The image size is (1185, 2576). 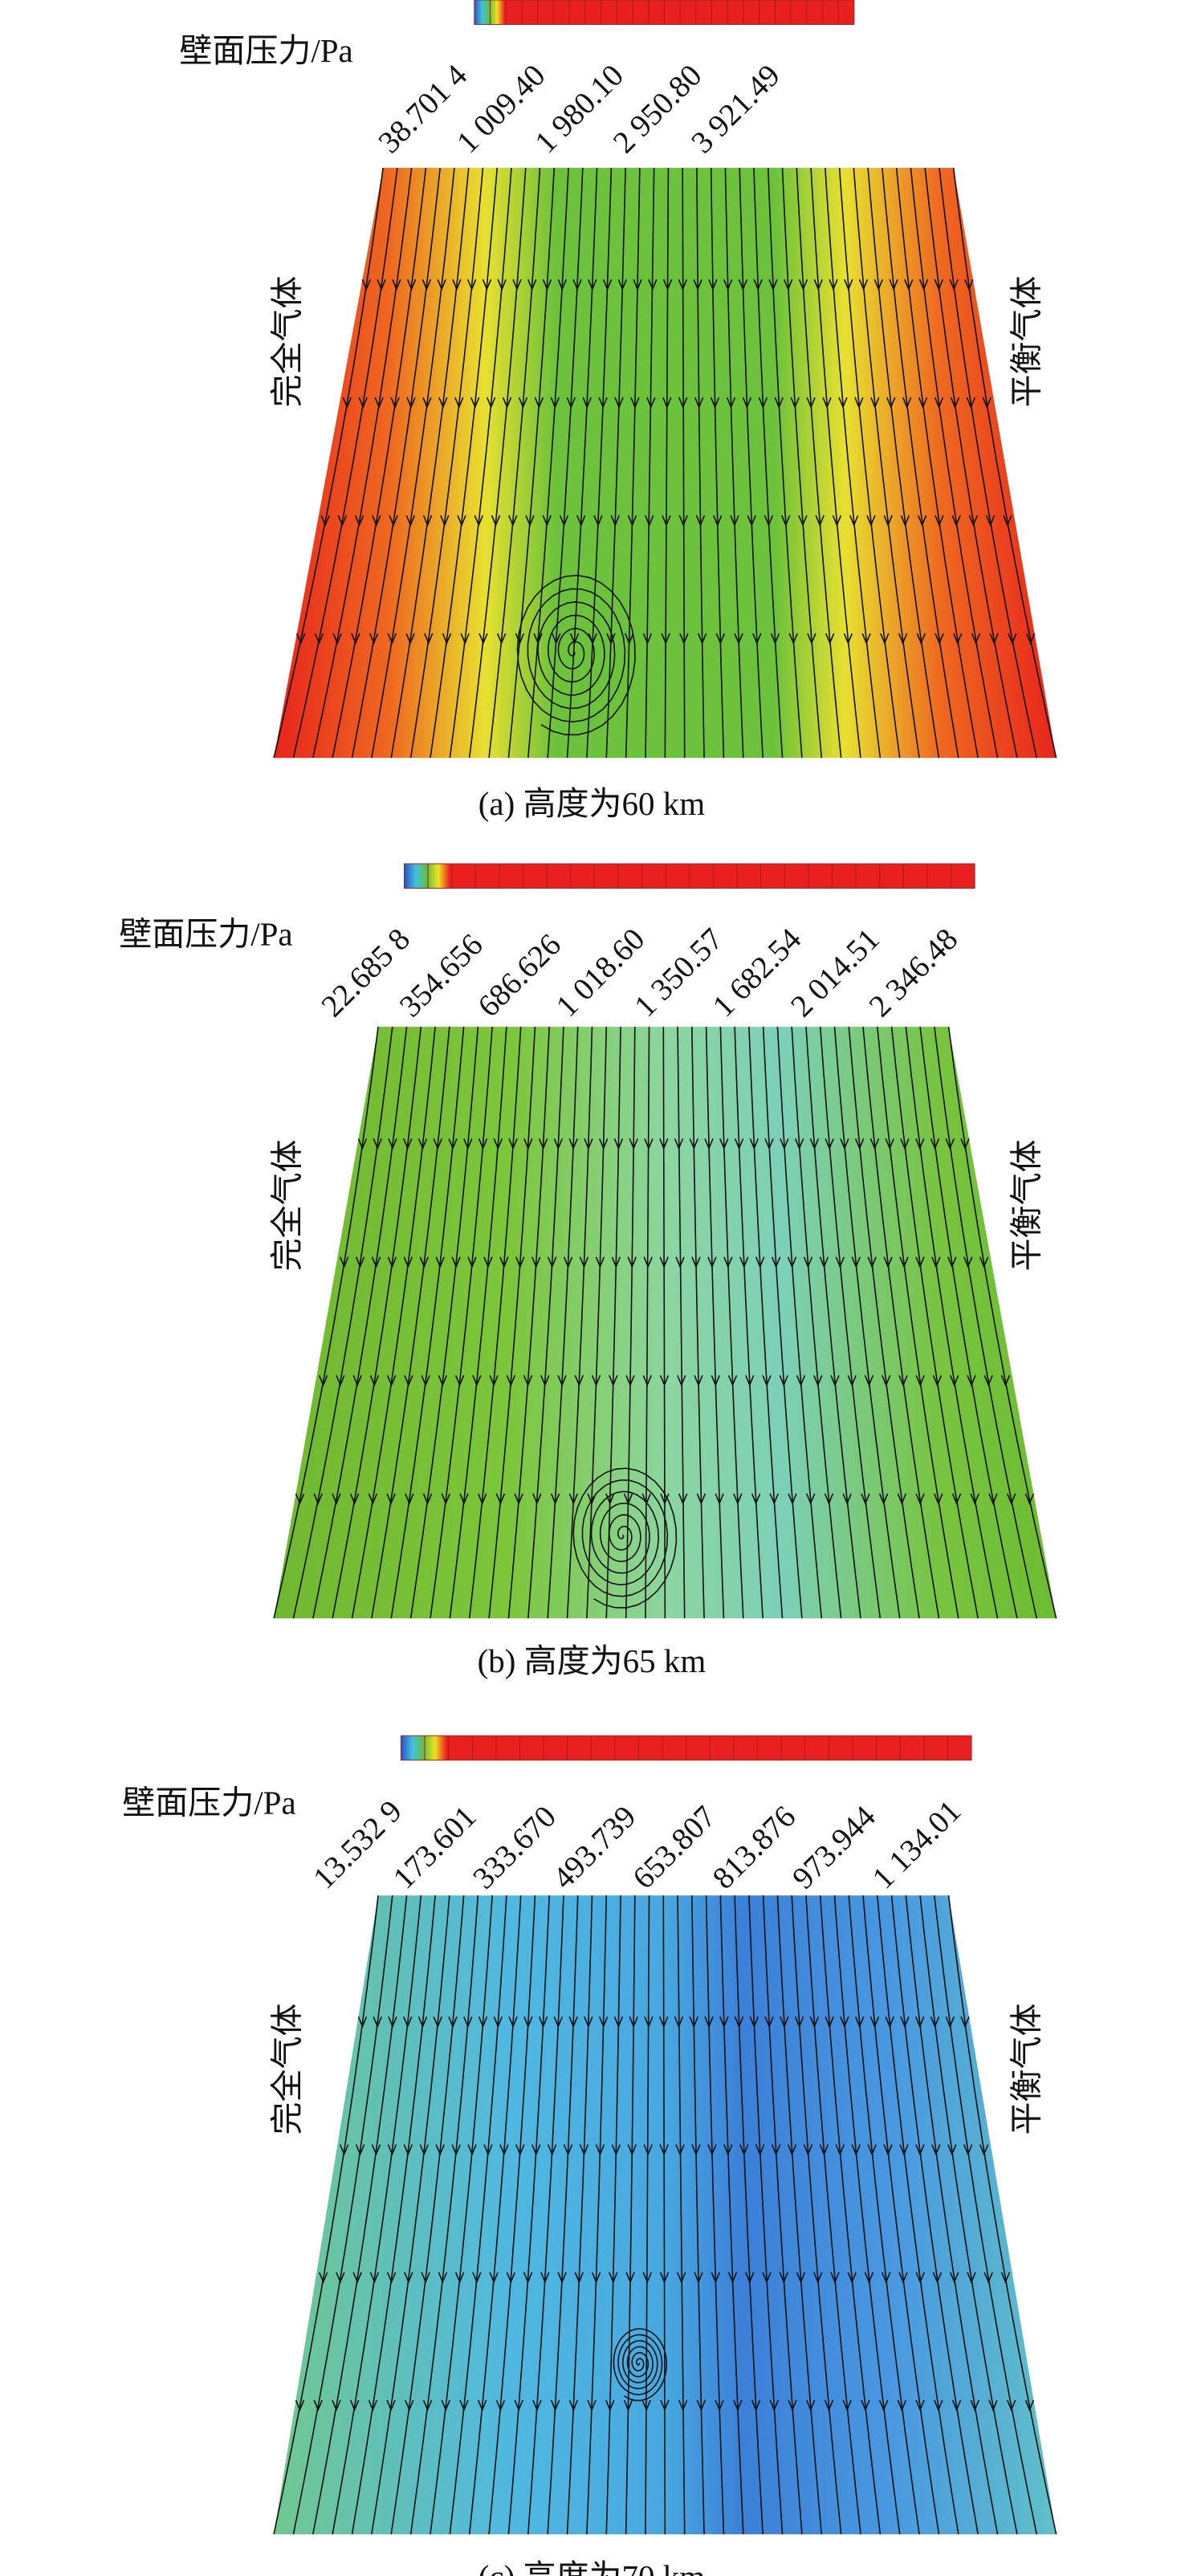 What do you see at coordinates (265, 51) in the screenshot?
I see `colorbar-label: 壁面压力/Pa` at bounding box center [265, 51].